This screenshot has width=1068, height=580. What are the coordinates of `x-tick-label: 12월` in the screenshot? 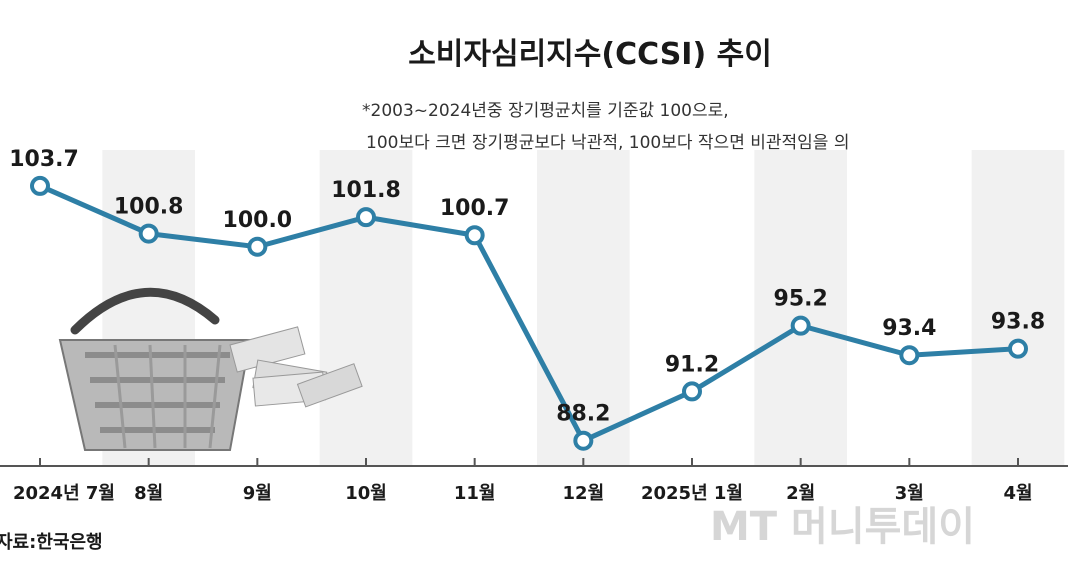 It's located at (584, 493).